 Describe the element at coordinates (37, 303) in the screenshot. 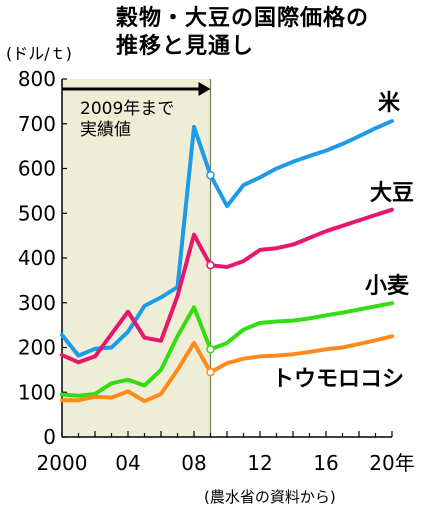

I see `y-tick-label-300: 300` at that location.